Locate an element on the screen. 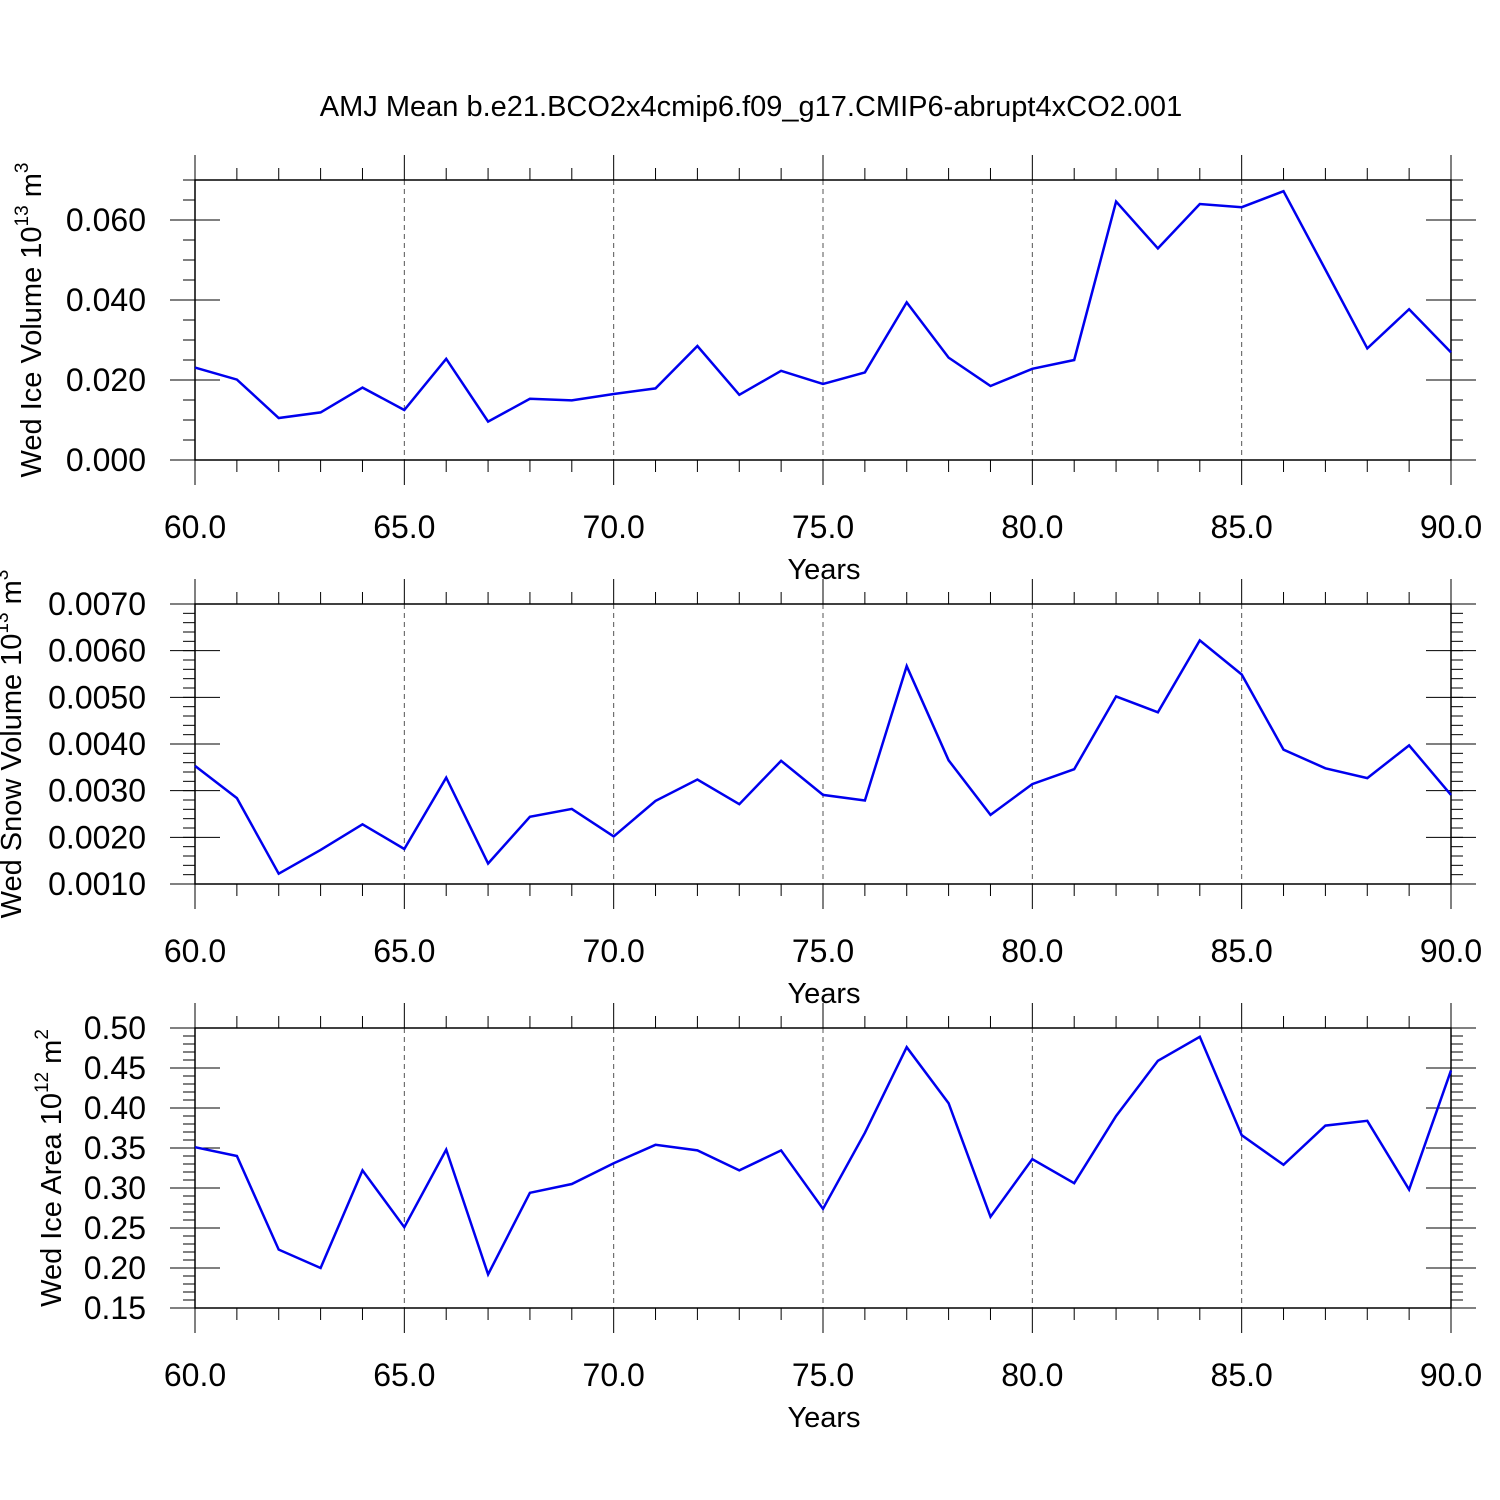 Image resolution: width=1500 pixels, height=1500 pixels. y-tick-label: 0.35 is located at coordinates (115, 1148).